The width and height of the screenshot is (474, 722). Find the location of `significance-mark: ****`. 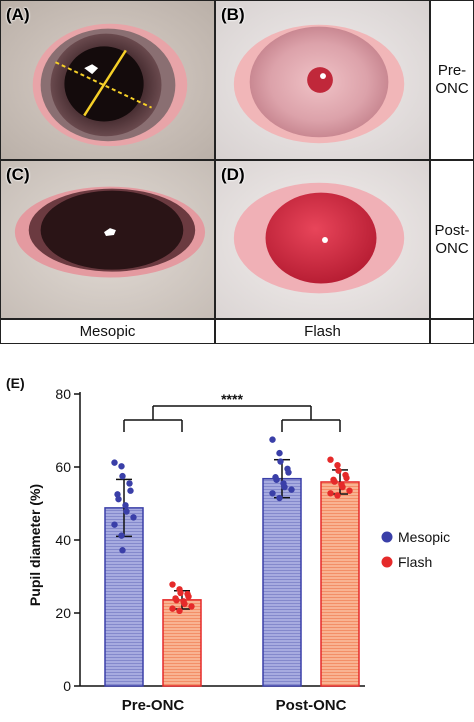

significance-mark: **** is located at coordinates (232, 399).